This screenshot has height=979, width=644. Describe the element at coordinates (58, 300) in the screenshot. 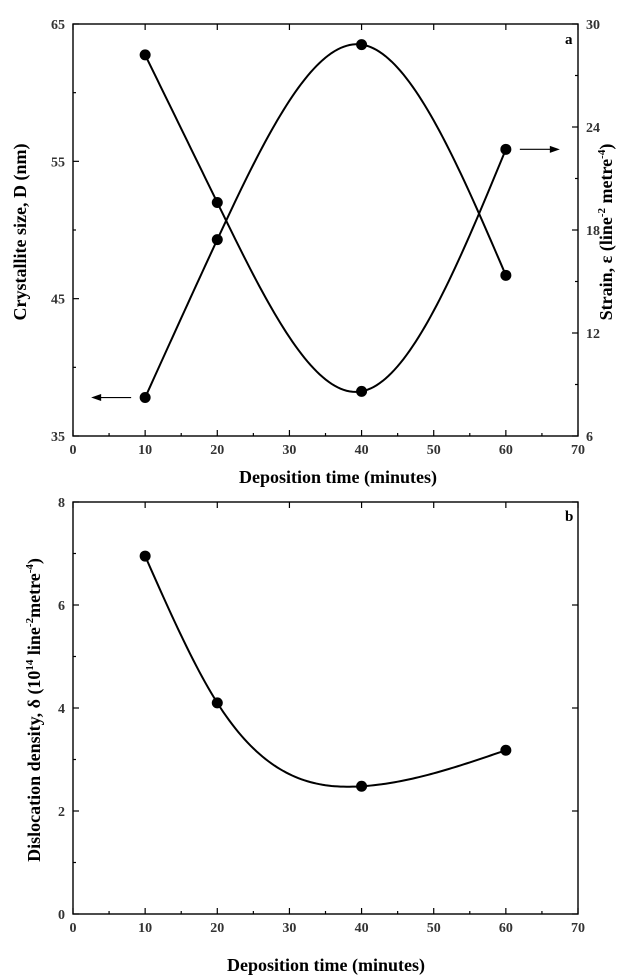

I see `y-tick-label: 45` at that location.